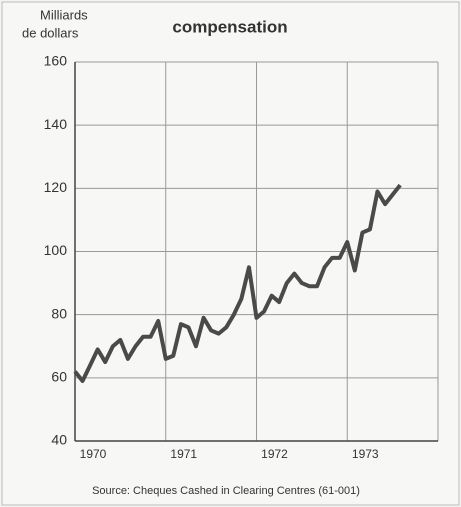  Describe the element at coordinates (50, 32) in the screenshot. I see `y-axis-label: de dollars` at that location.